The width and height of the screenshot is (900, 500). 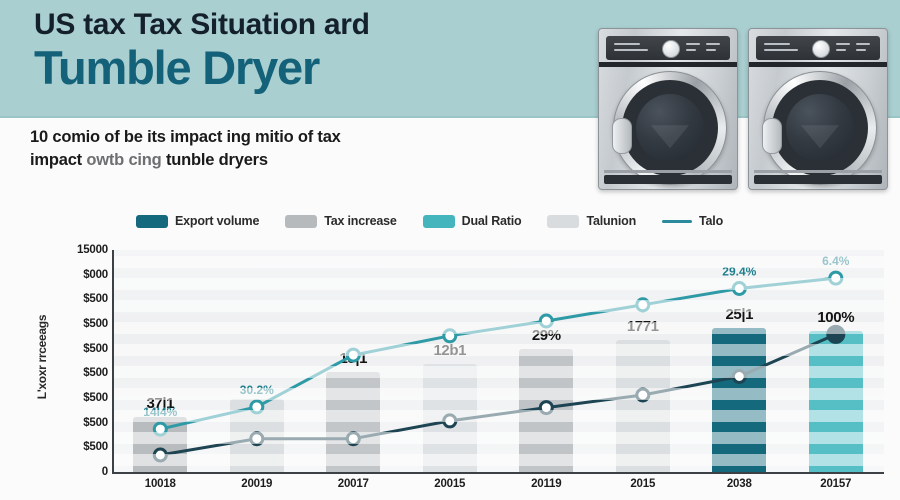 I want to click on y-tick-label: 0, so click(x=104, y=472).